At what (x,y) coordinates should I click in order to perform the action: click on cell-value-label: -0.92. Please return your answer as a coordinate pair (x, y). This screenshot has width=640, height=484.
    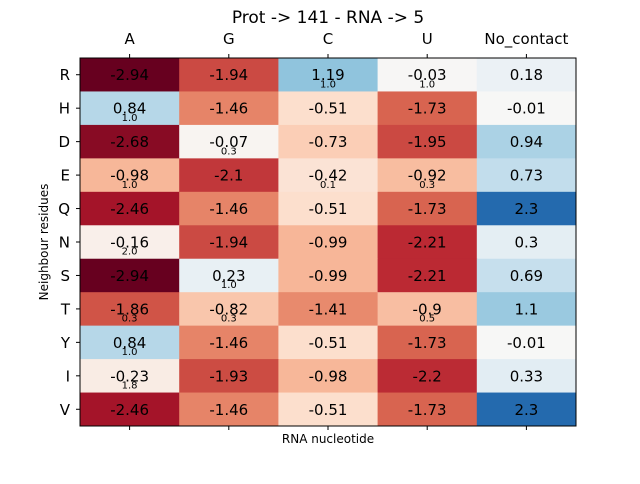
    Looking at the image, I should click on (427, 176).